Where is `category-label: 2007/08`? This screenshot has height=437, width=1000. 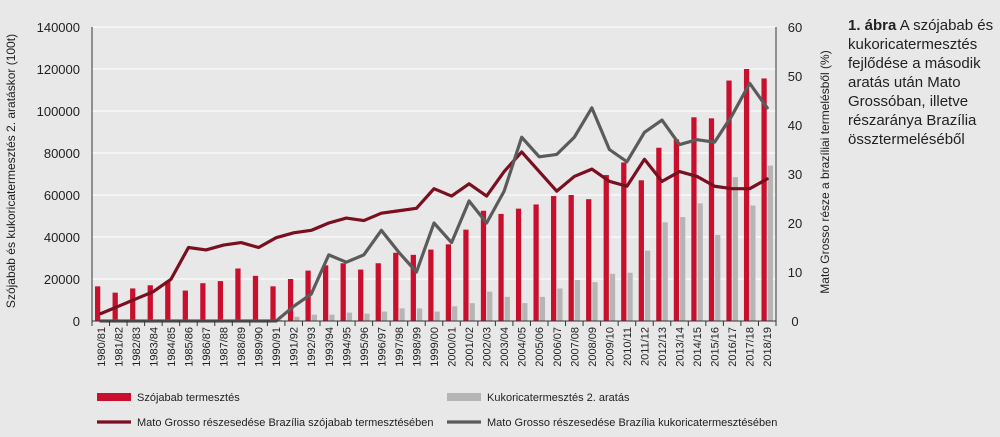
category-label: 2007/08 is located at coordinates (575, 347).